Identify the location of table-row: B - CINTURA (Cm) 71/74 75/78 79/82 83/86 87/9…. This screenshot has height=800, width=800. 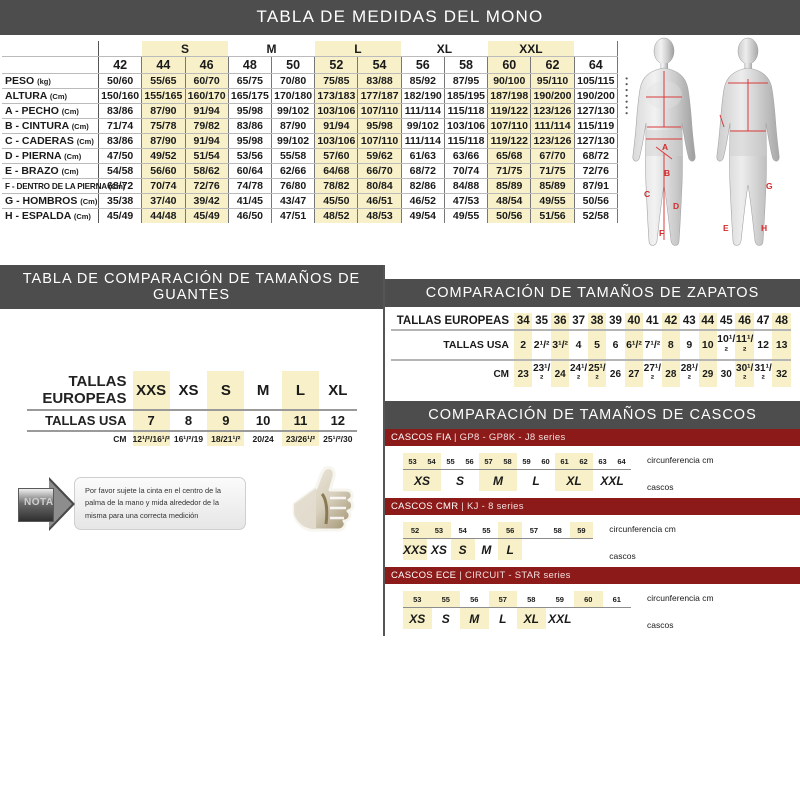
(310, 126).